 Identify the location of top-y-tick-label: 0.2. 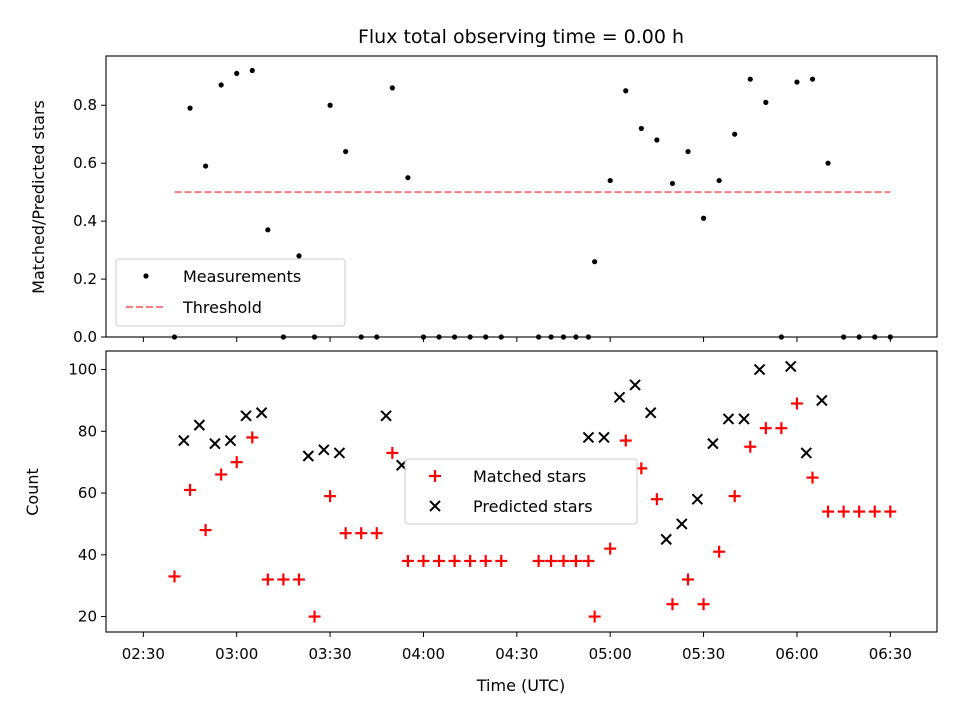
(85, 279).